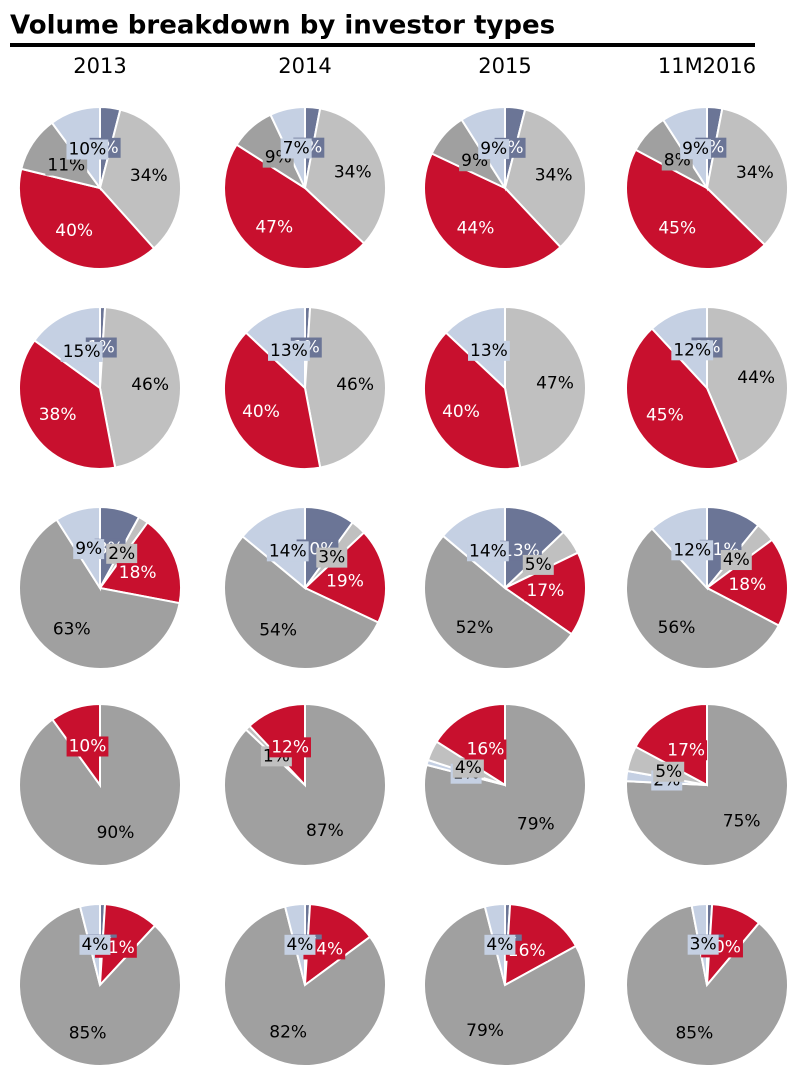 This screenshot has width=788, height=1067. What do you see at coordinates (137, 573) in the screenshot?
I see `pie-label: 18%` at bounding box center [137, 573].